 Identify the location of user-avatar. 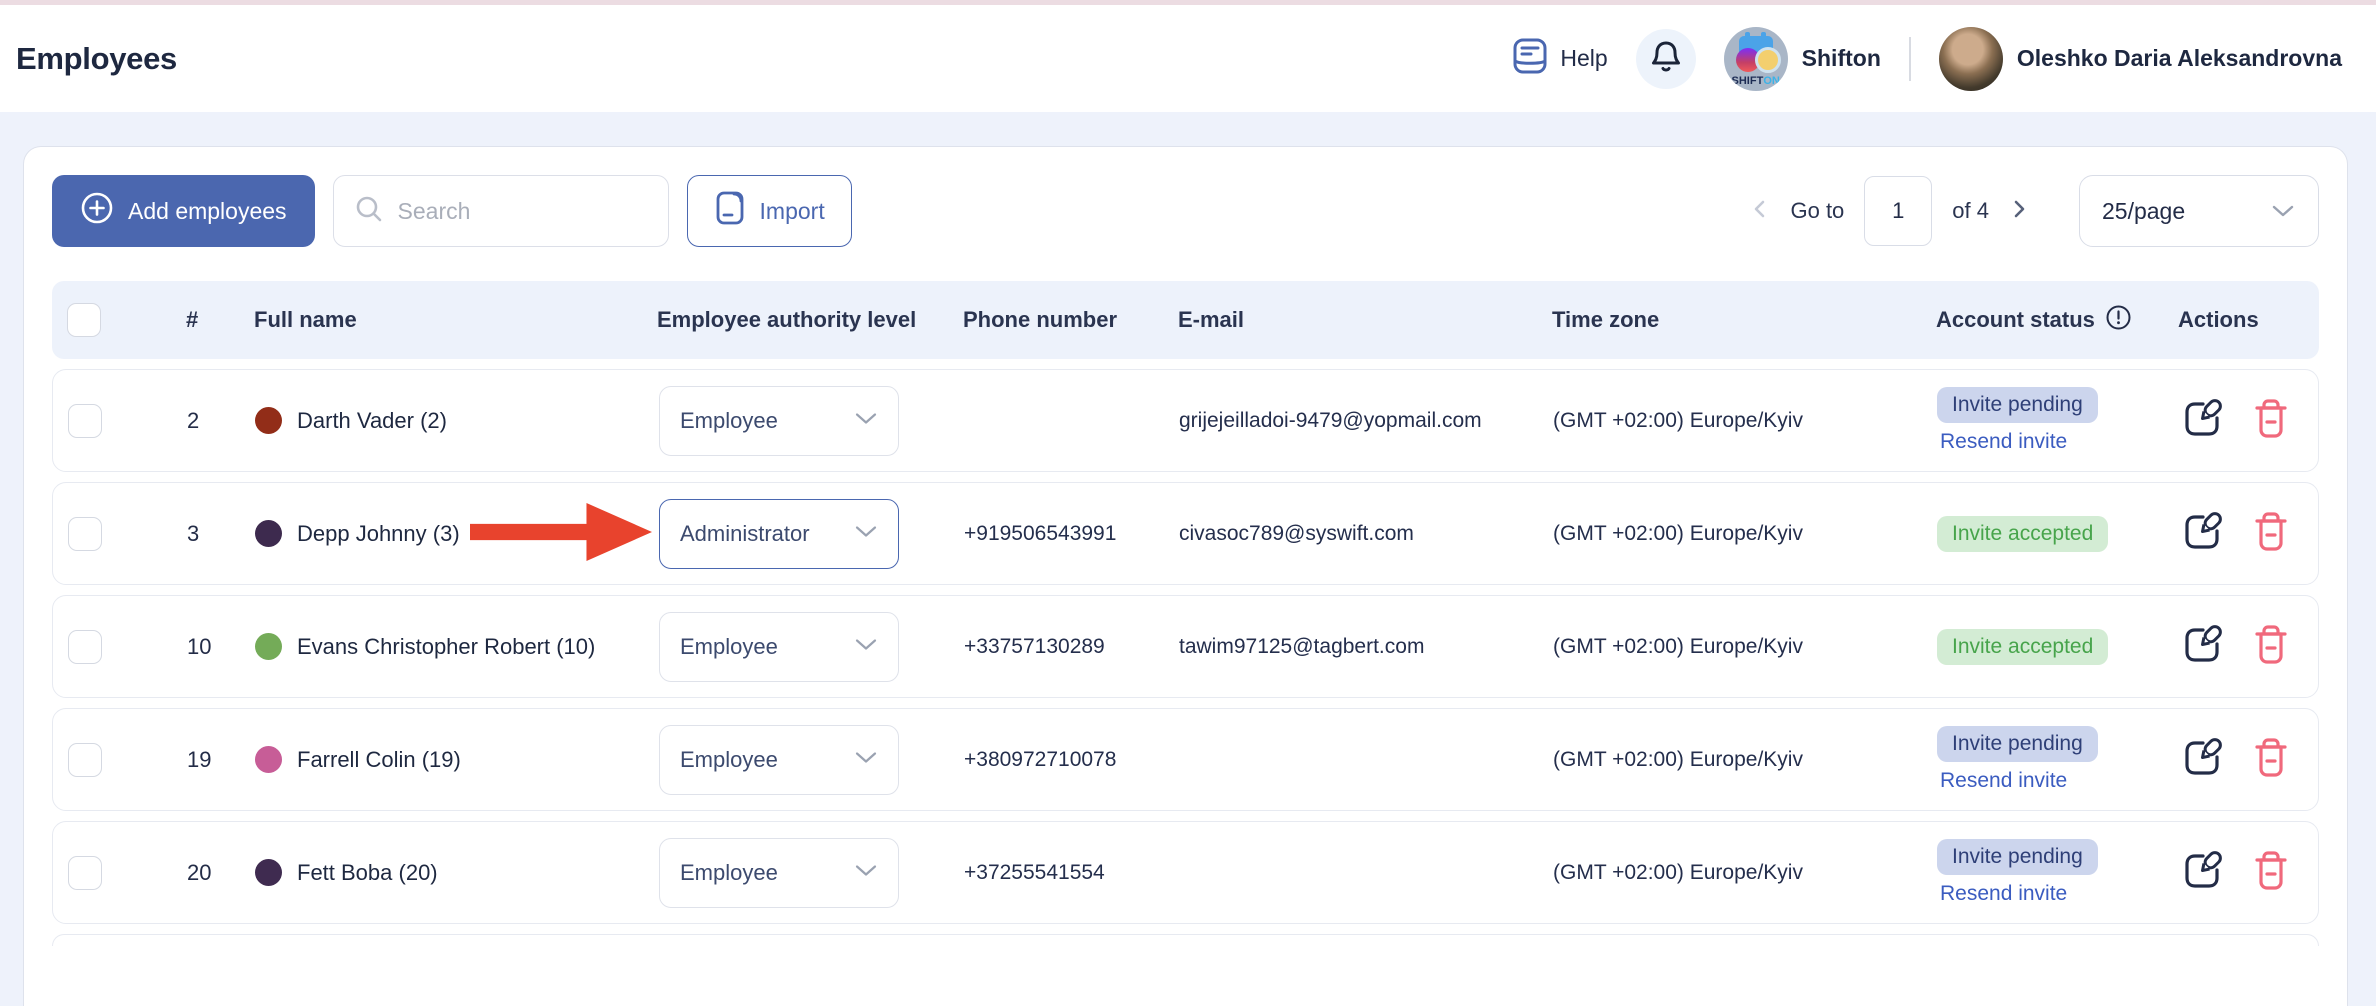
(1970, 58).